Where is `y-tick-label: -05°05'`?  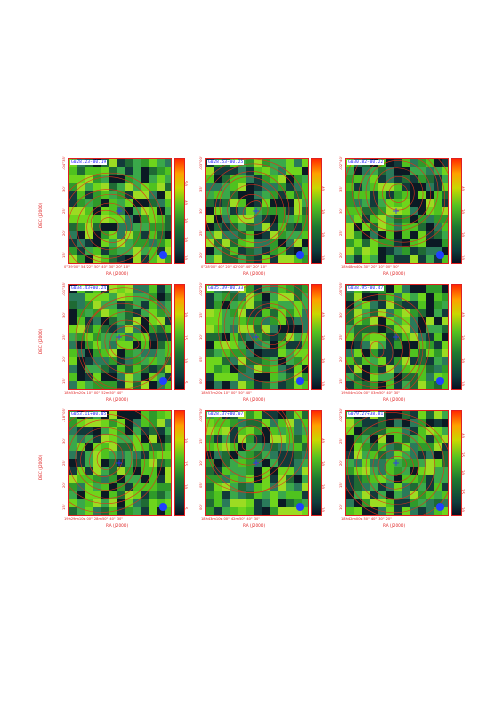
y-tick-label: -05°05' is located at coordinates (340, 289).